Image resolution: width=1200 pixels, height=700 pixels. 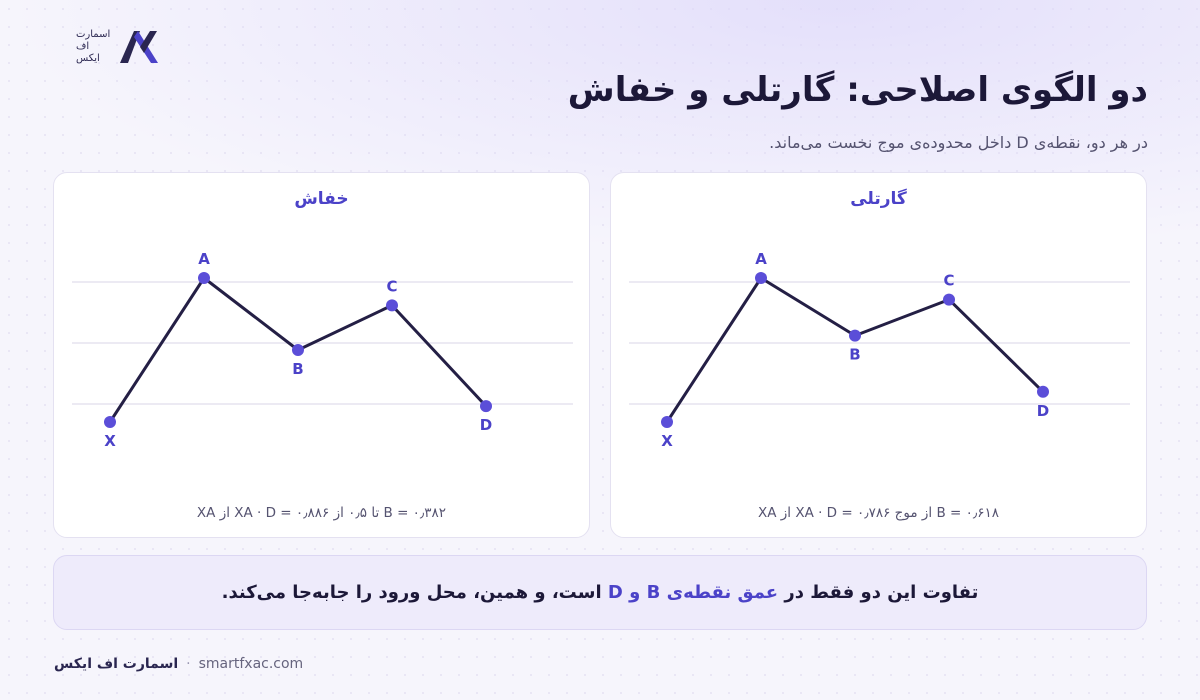 What do you see at coordinates (321, 199) in the screenshot?
I see `bat-title: خفاش` at bounding box center [321, 199].